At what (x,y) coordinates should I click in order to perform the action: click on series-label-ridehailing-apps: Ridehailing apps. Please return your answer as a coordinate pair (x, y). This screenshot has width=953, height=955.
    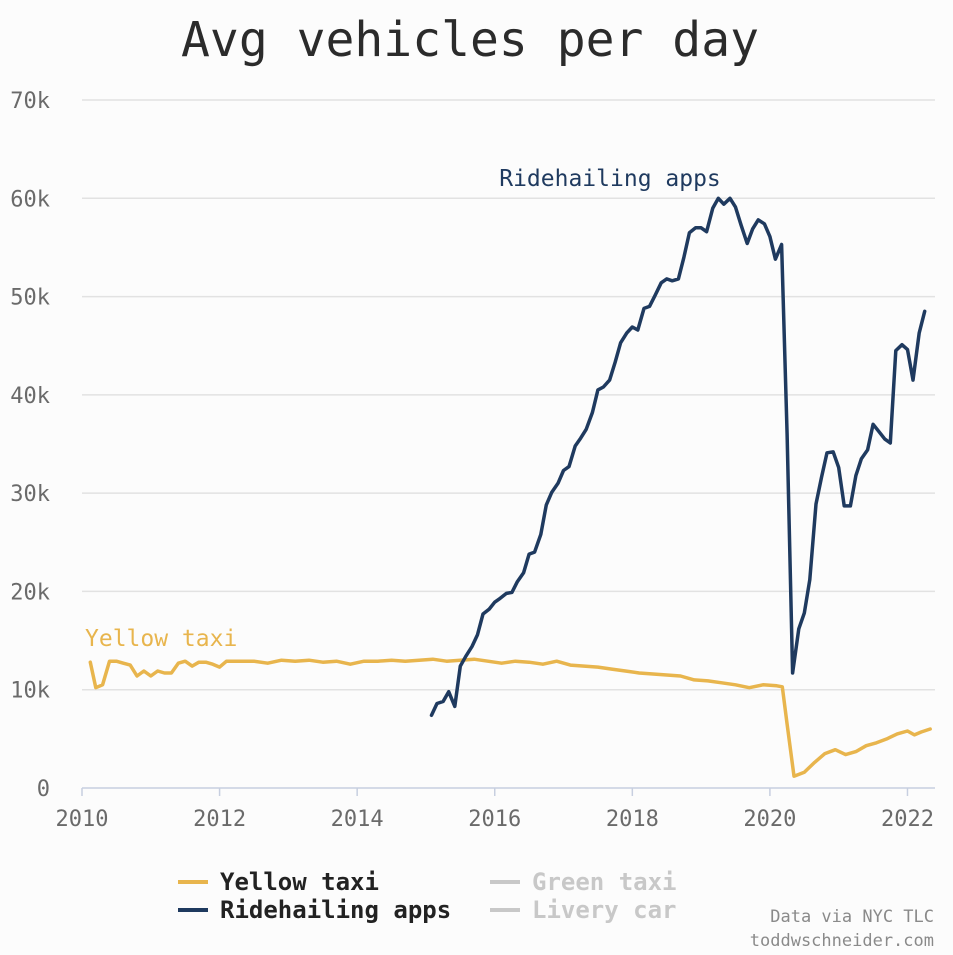
    Looking at the image, I should click on (610, 179).